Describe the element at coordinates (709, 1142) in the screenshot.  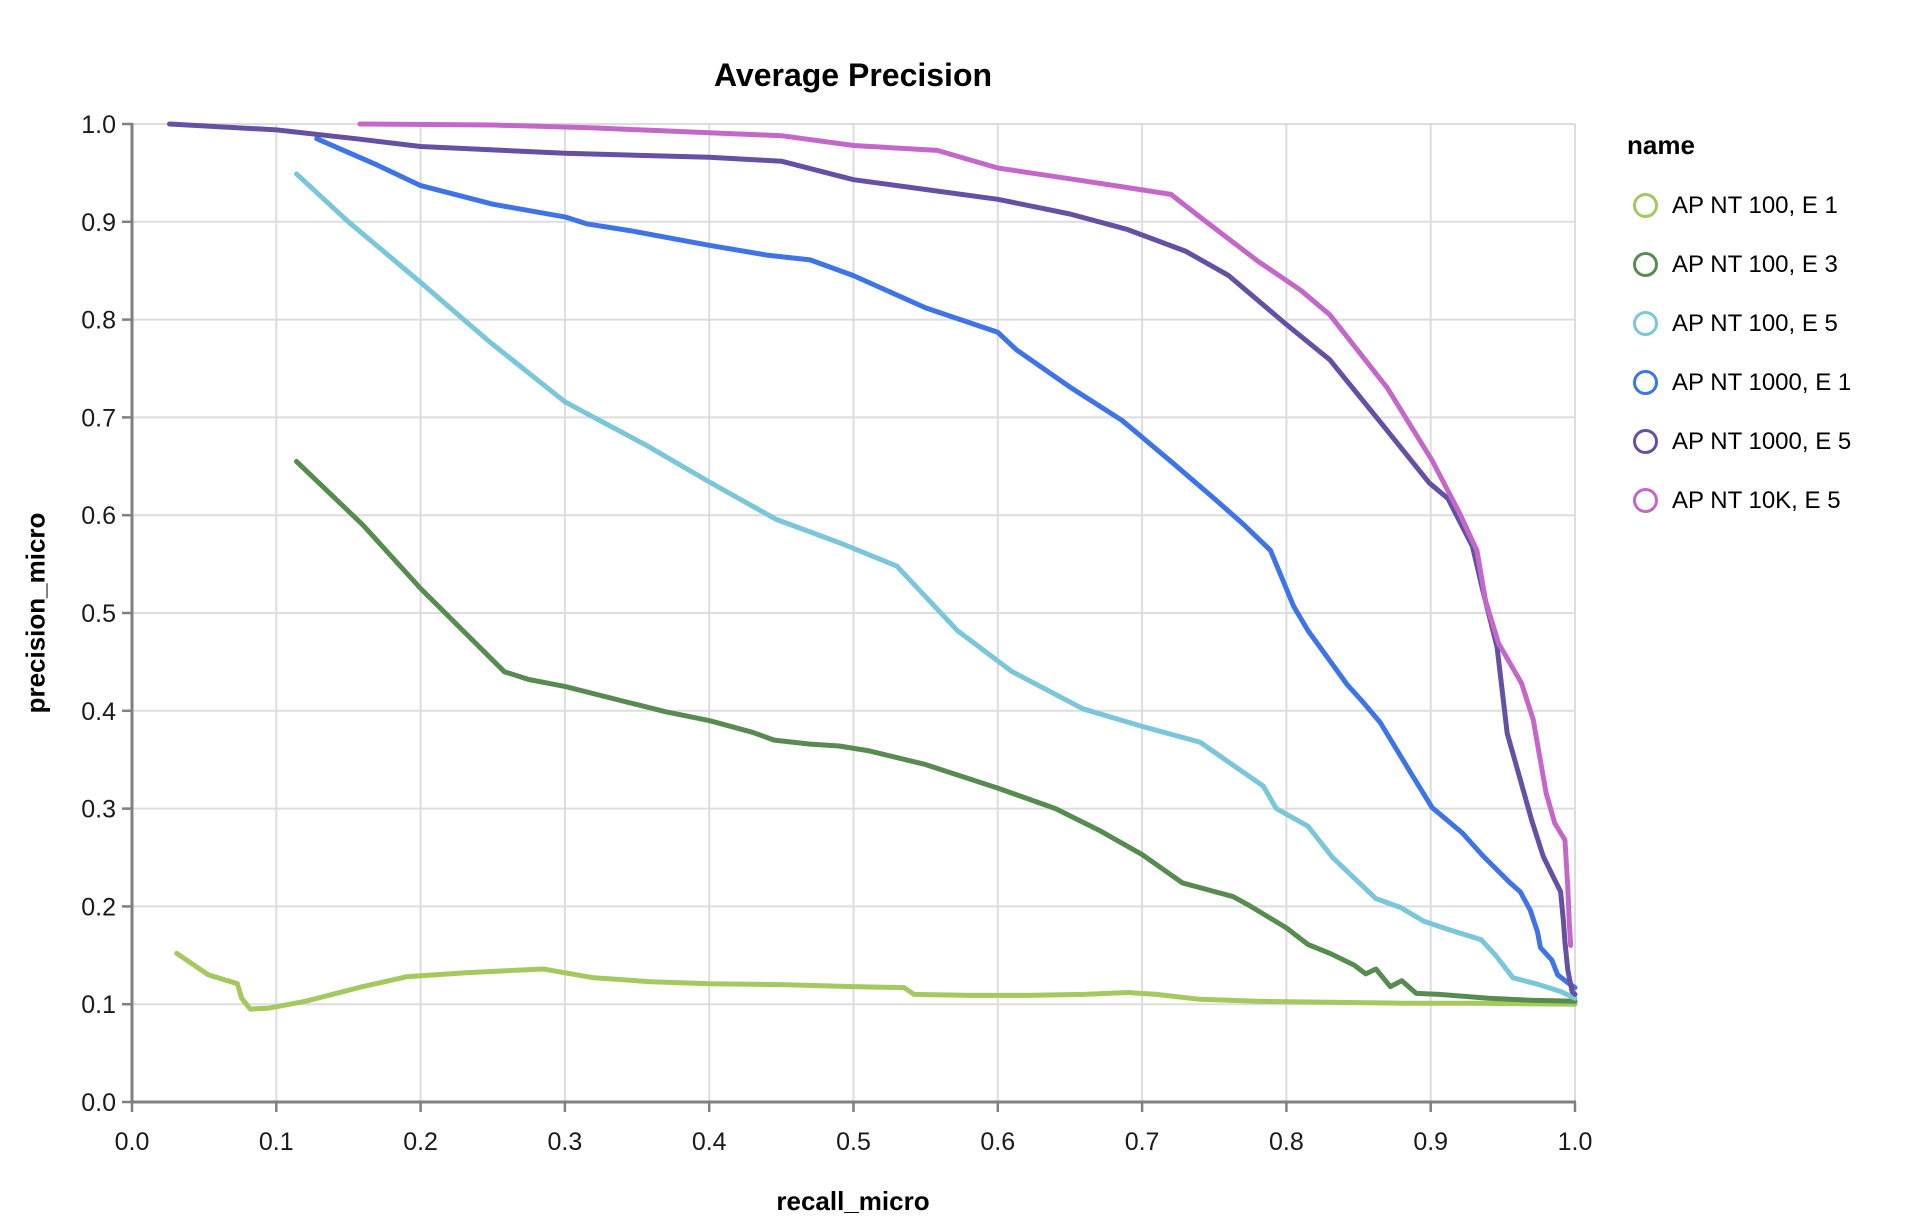
I see `x-tick-label: 0.4` at that location.